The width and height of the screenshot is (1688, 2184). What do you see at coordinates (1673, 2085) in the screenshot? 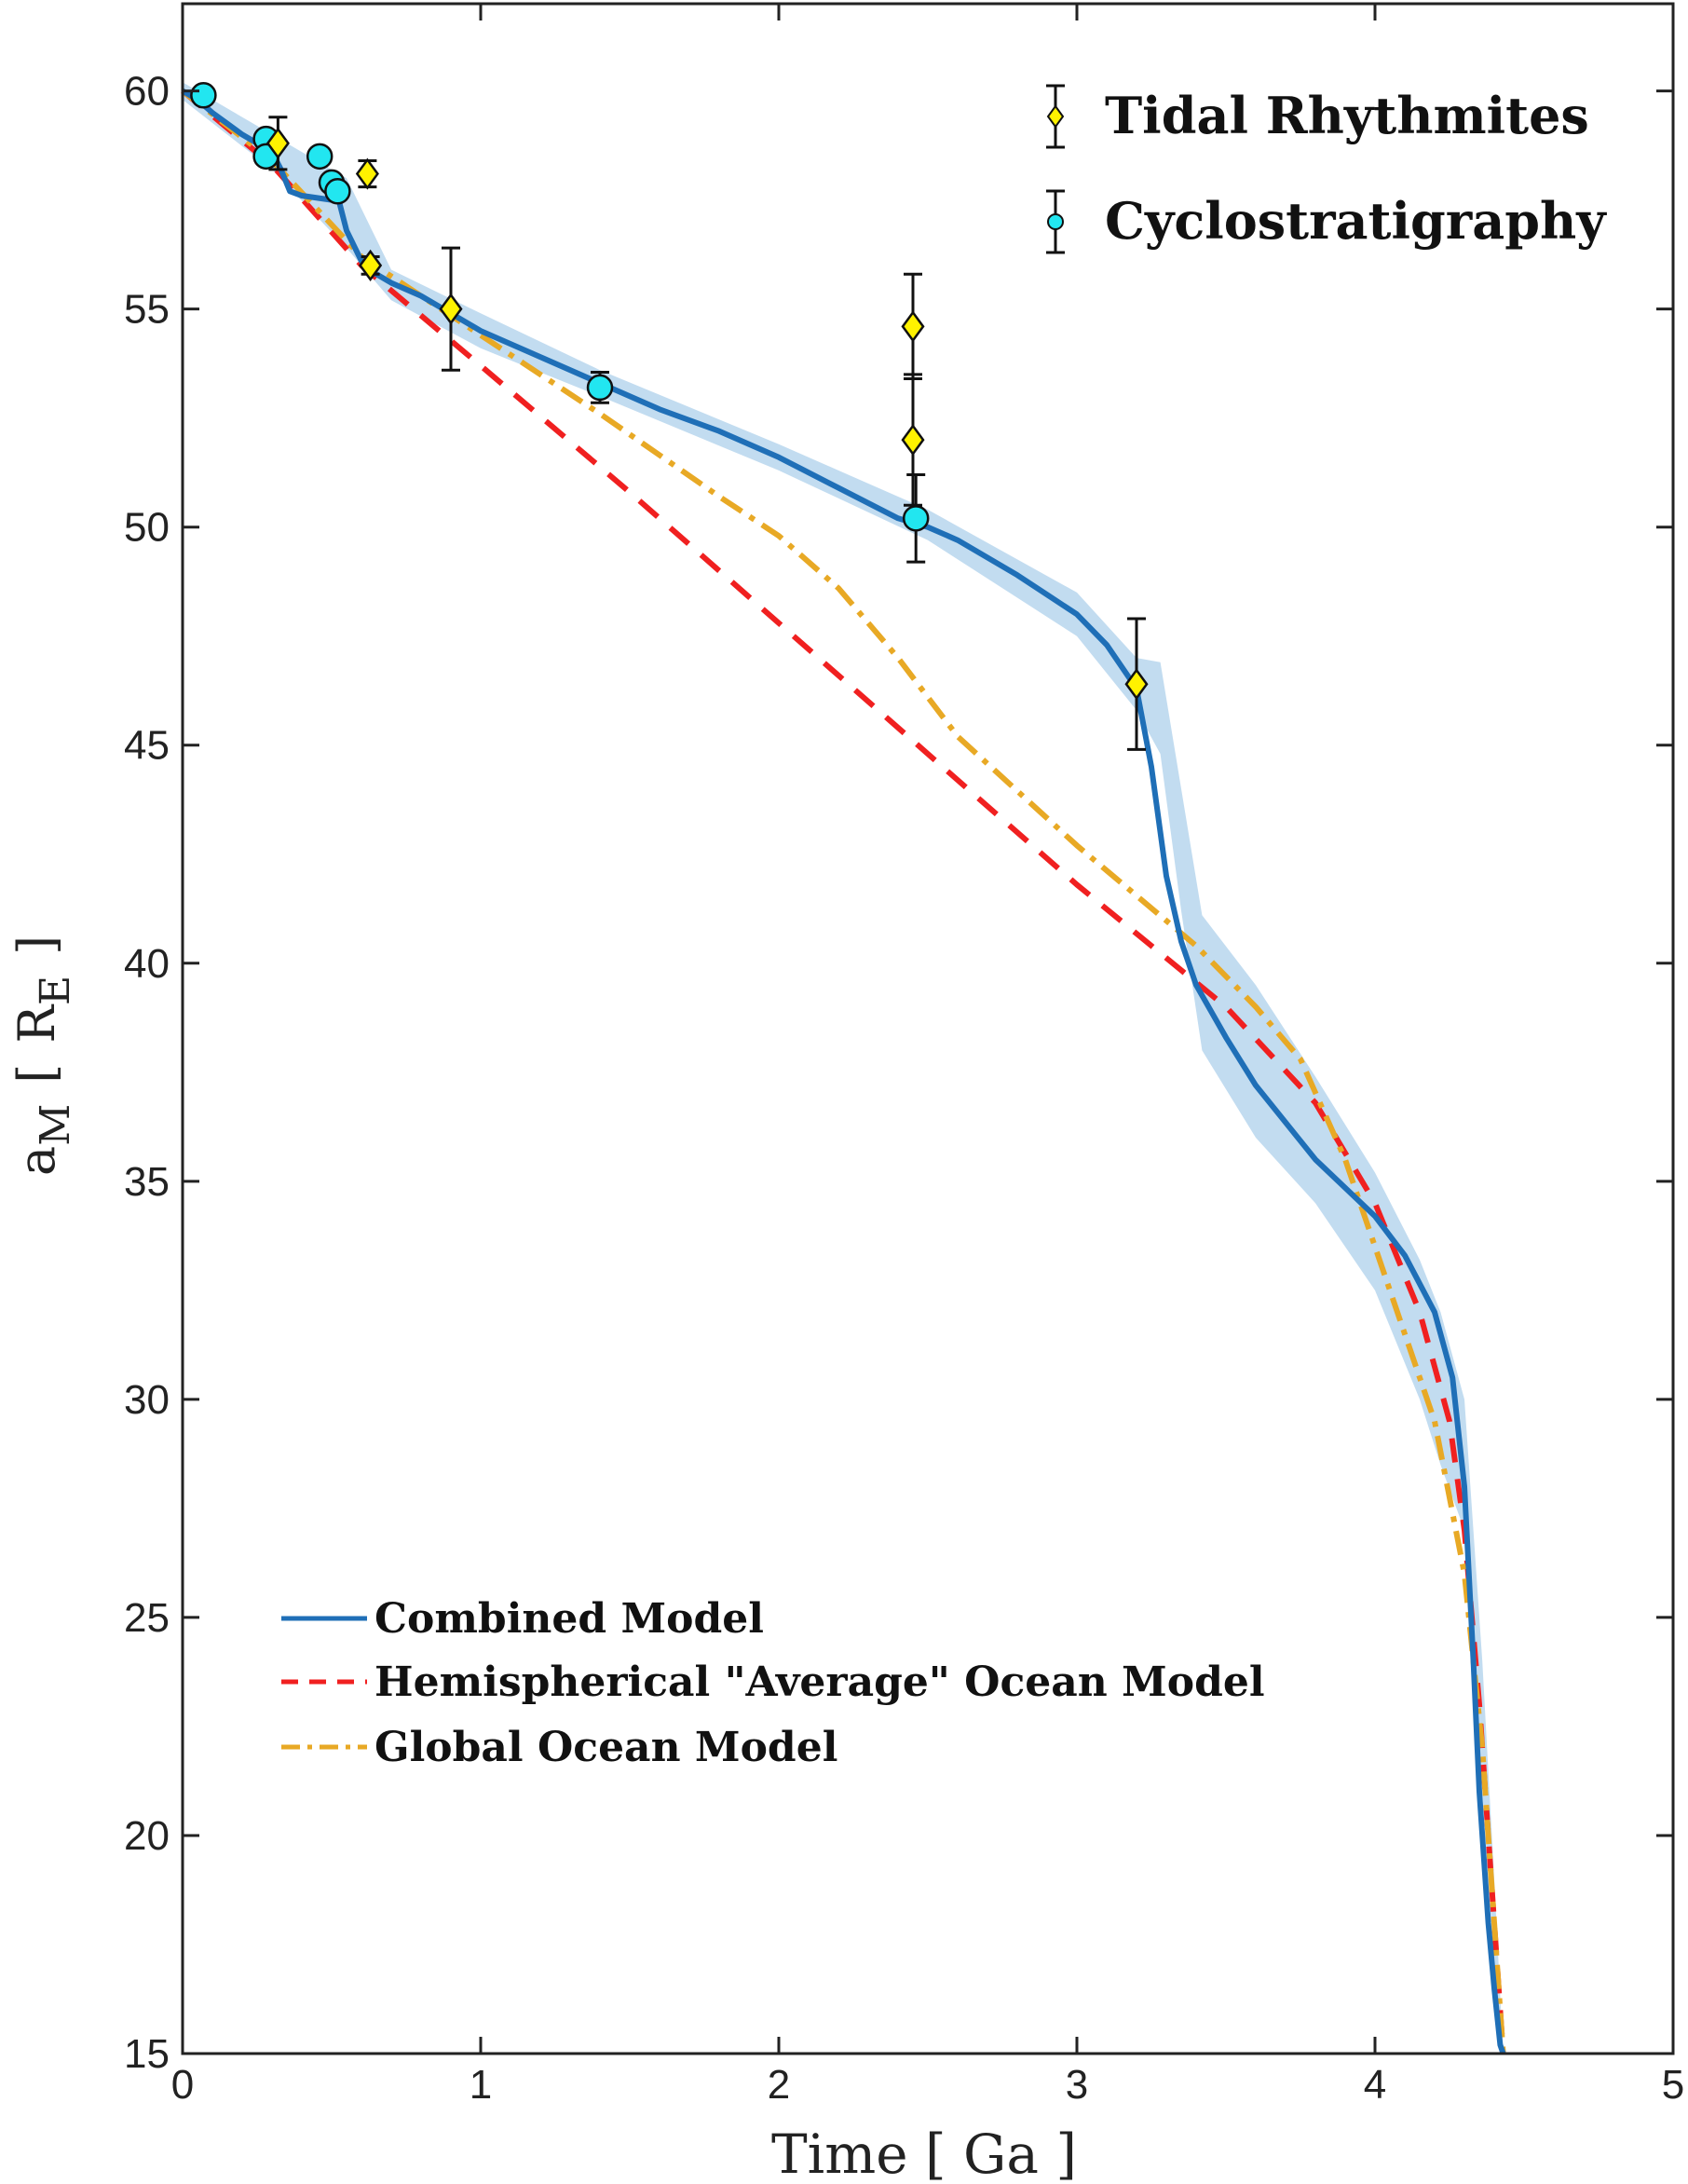
I see `x-tick-label: 5` at bounding box center [1673, 2085].